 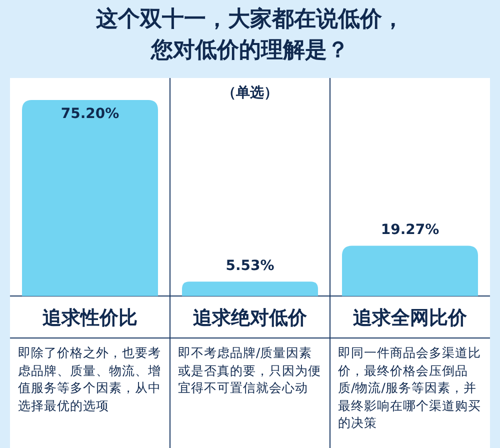 What do you see at coordinates (410, 388) in the screenshot?
I see `annotation: 即同一件商品会多渠道比价，最终价格会压倒品质/物流/服务等因素，并最终影响在哪个渠道购买的决策` at bounding box center [410, 388].